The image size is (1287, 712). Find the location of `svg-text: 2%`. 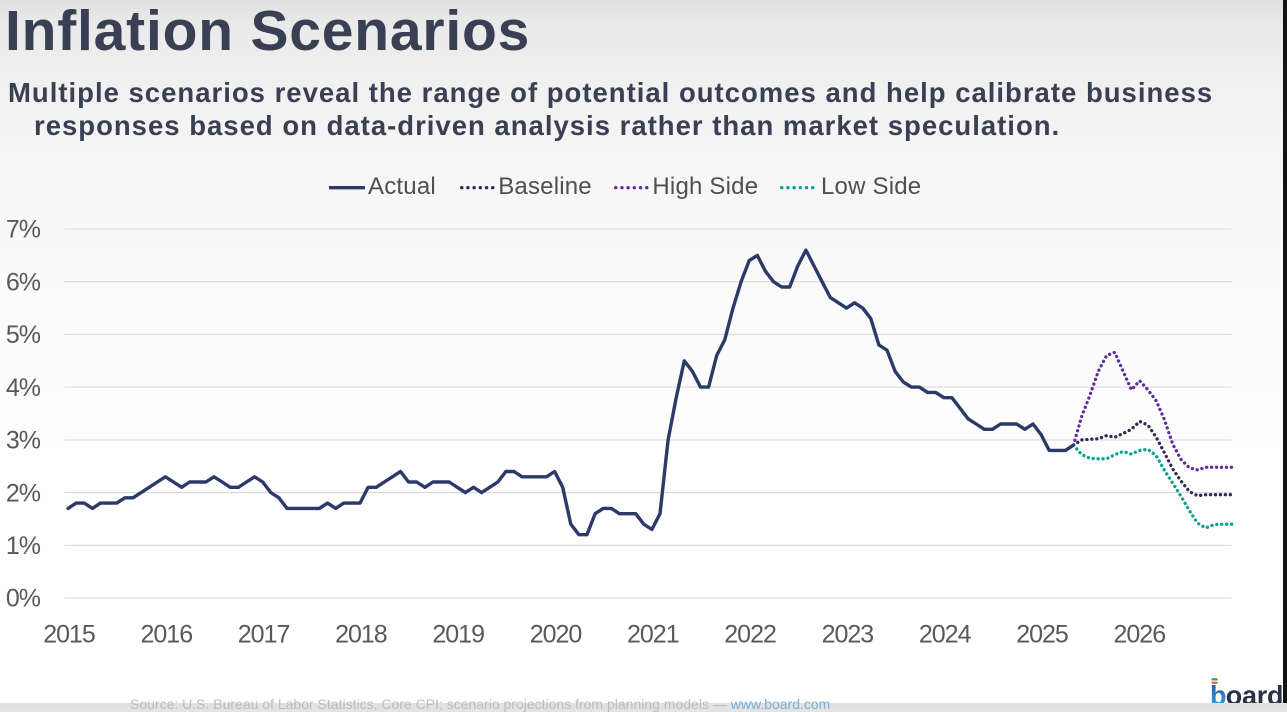

svg-text: 2% is located at coordinates (23, 493).